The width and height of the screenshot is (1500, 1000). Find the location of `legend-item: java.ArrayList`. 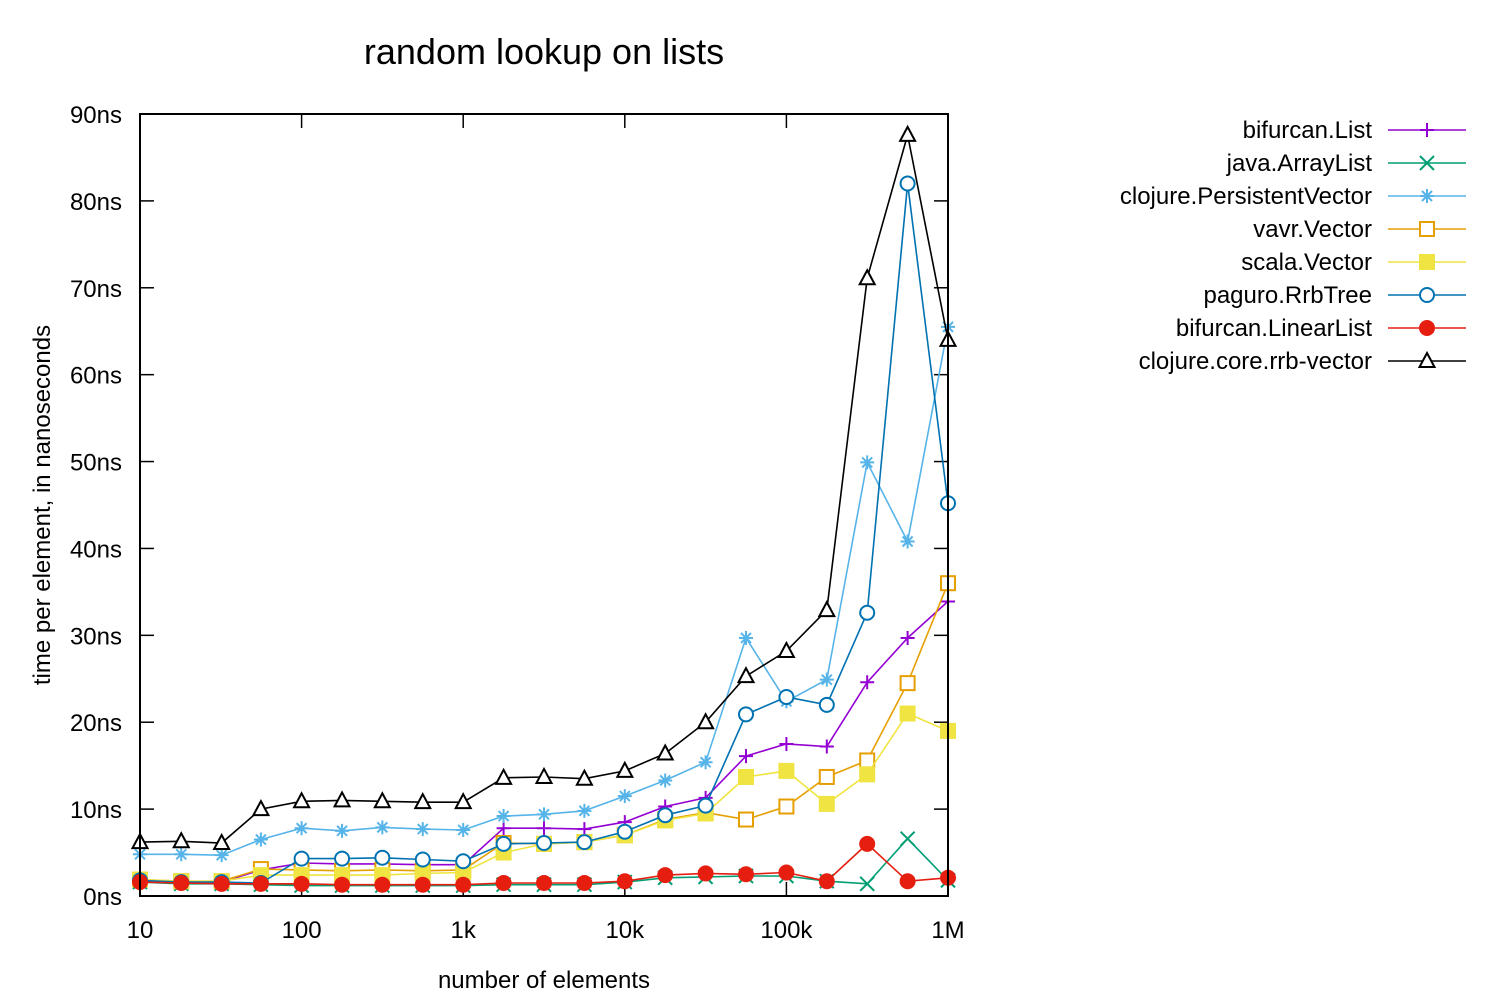

legend-item: java.ArrayList is located at coordinates (1346, 163).